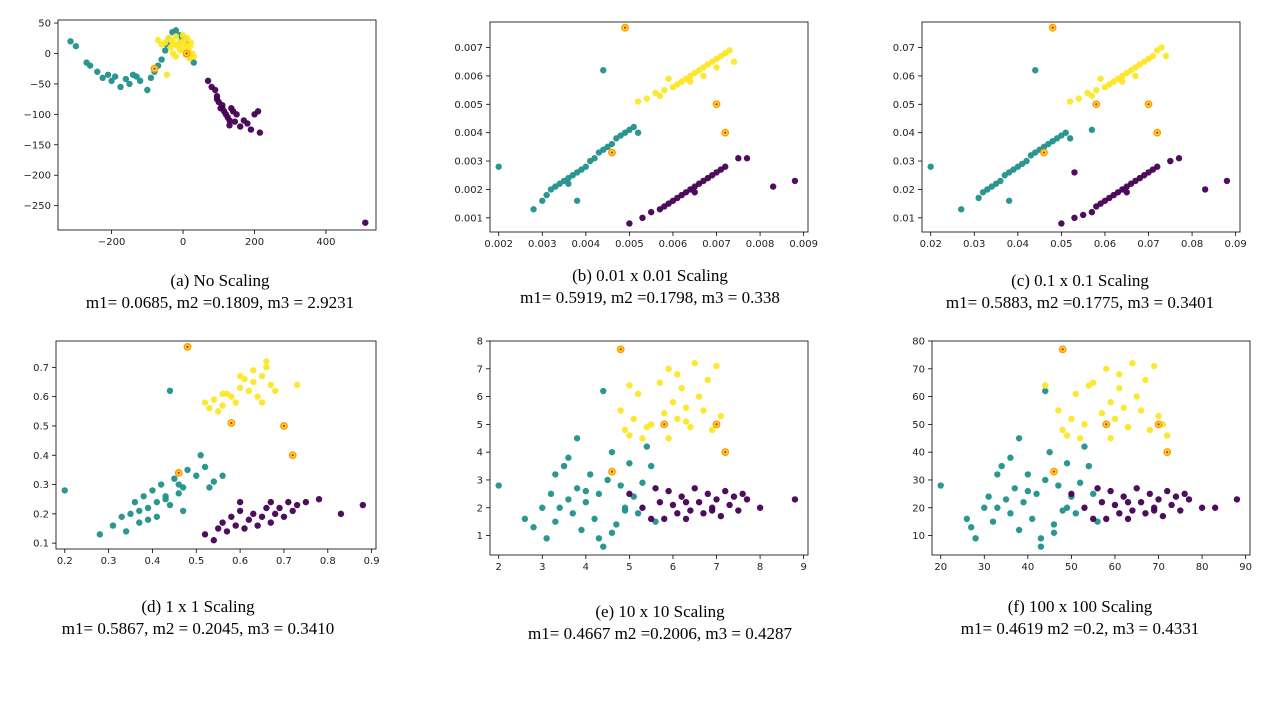  Describe the element at coordinates (37, 176) in the screenshot. I see `y-tick-label: −200` at that location.